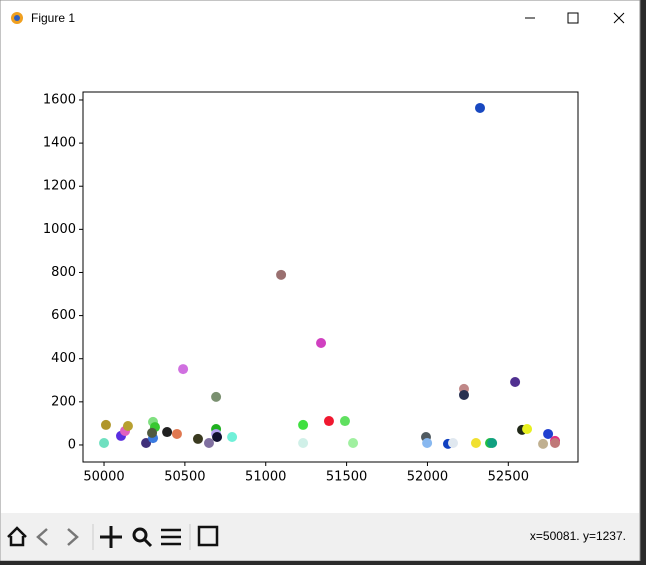 The height and width of the screenshot is (565, 646). Describe the element at coordinates (17, 18) in the screenshot. I see `app-icon` at that location.